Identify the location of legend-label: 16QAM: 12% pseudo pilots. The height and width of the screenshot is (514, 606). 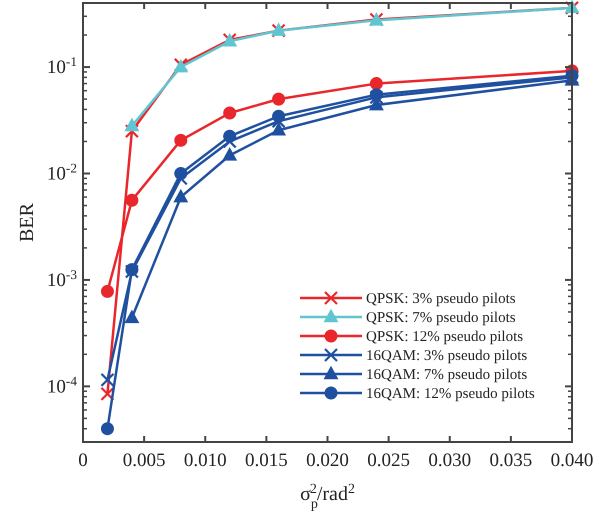
(450, 394).